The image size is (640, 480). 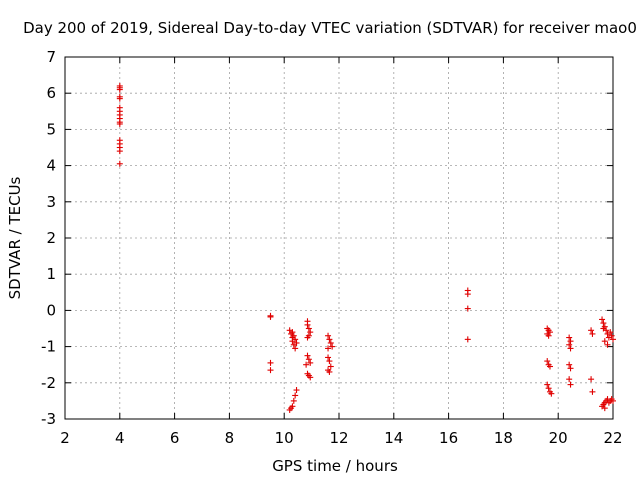 What do you see at coordinates (51, 166) in the screenshot?
I see `y-tick-label: 4` at bounding box center [51, 166].